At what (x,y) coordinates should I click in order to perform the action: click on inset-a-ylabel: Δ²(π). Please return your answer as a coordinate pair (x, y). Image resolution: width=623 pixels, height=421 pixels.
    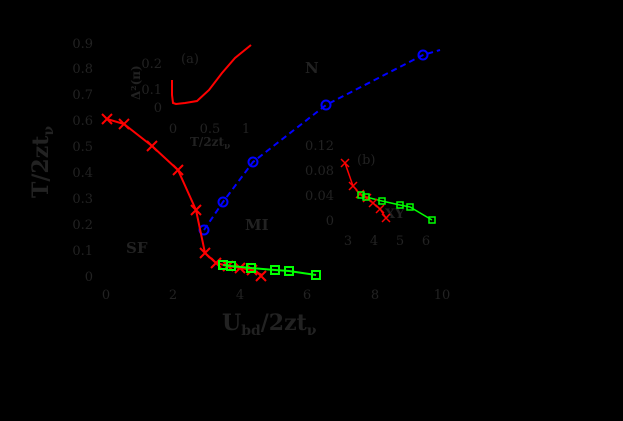
    Looking at the image, I should click on (136, 82).